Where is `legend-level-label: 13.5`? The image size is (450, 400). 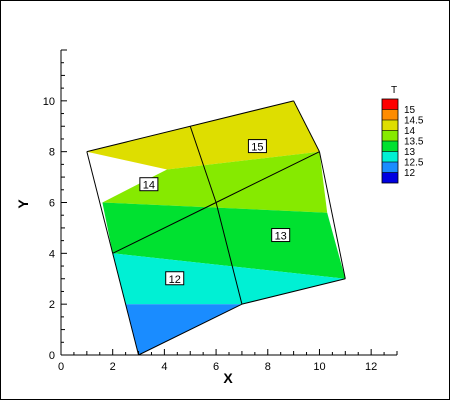
legend-level-label: 13.5 is located at coordinates (414, 142).